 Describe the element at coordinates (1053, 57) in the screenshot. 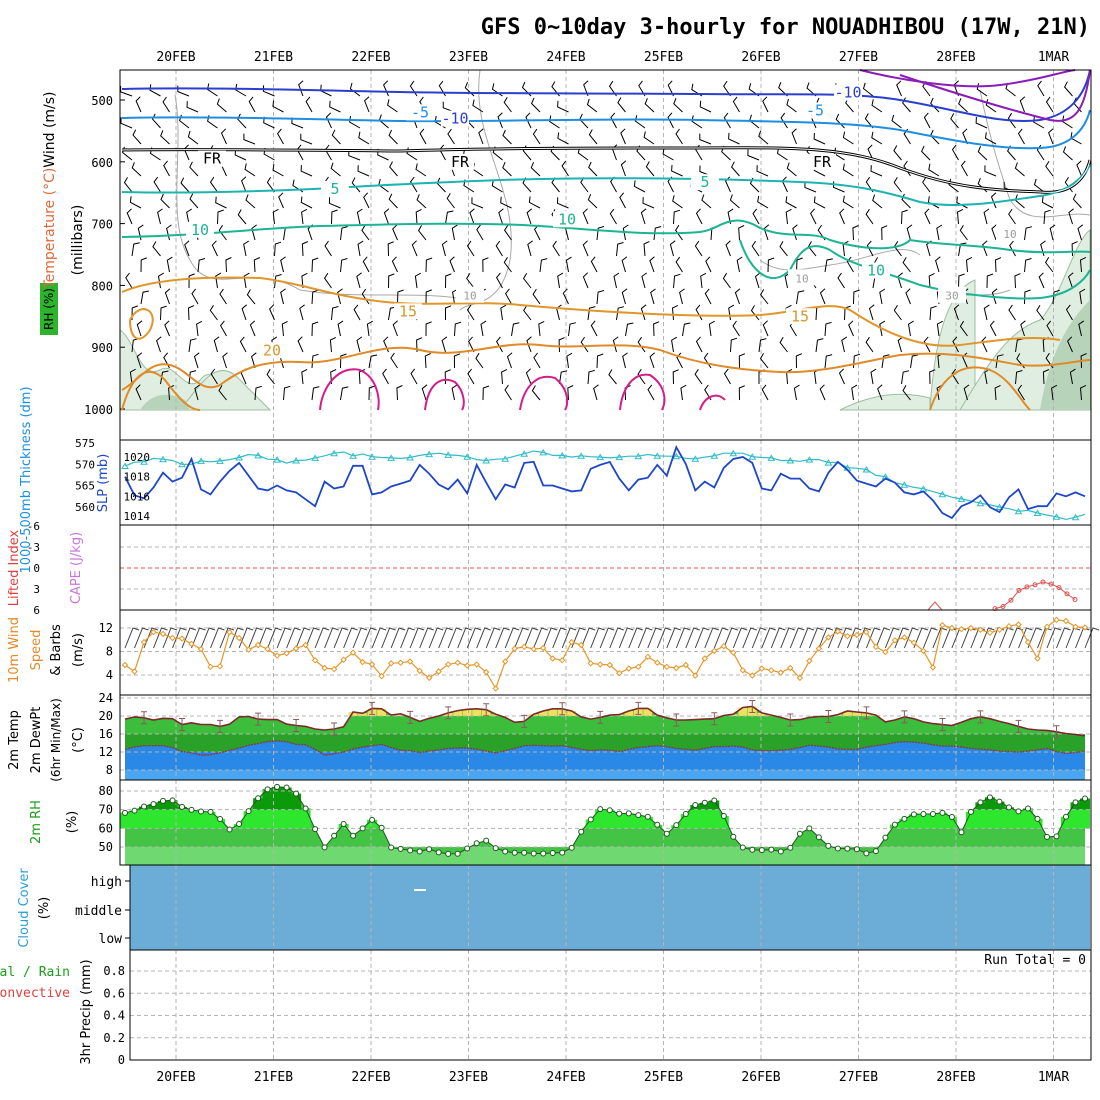

I see `date-label-top: 1MAR` at that location.